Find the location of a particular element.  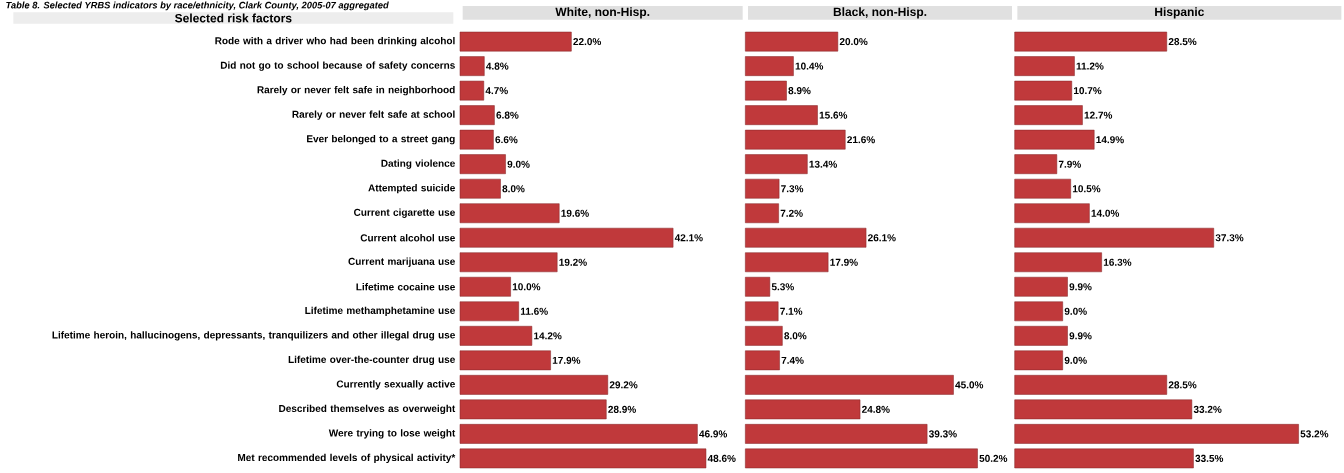

y-axis-title: Selected risk factors is located at coordinates (233, 18).